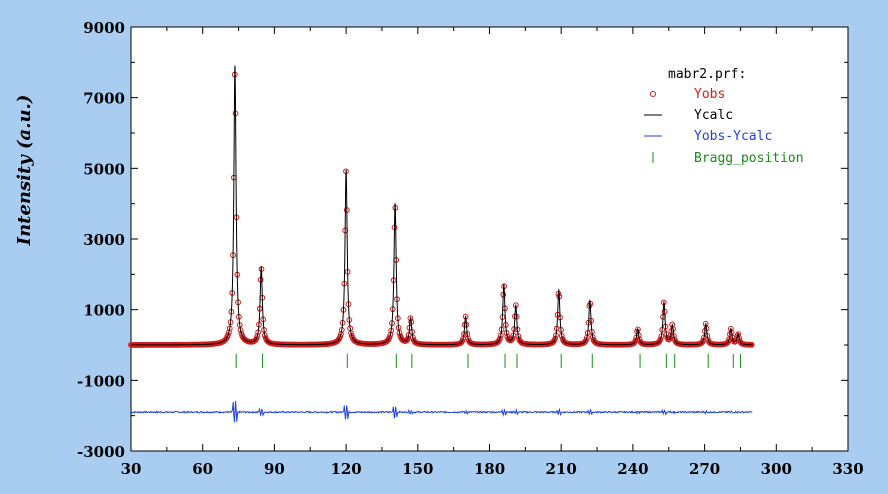 The width and height of the screenshot is (888, 494). I want to click on x-tick-label: 90, so click(274, 469).